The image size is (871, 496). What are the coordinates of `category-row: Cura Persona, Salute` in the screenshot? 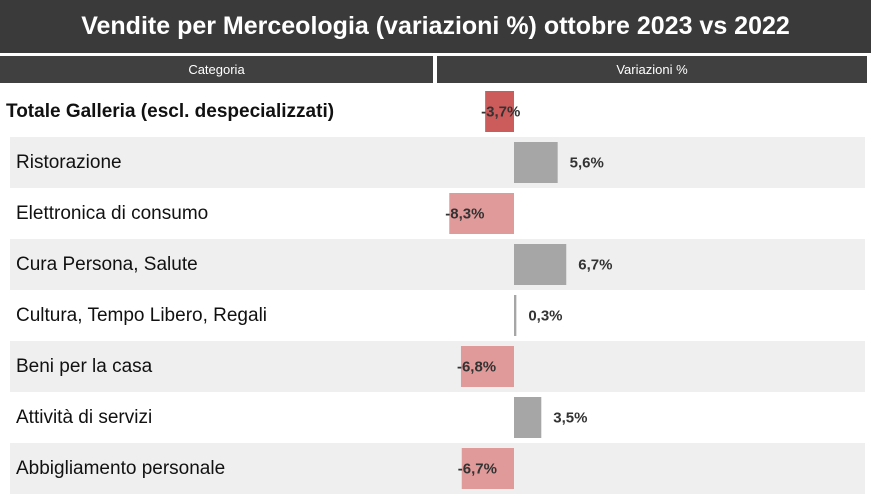 It's located at (435, 264).